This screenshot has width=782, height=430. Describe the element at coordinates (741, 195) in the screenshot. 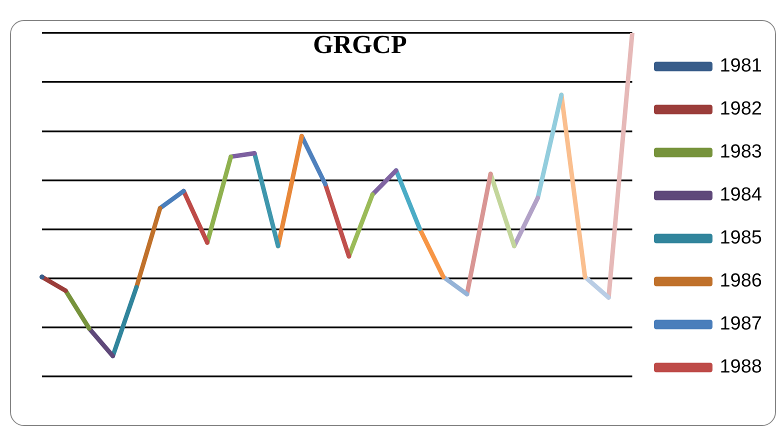

I see `legend-label: 1984` at that location.